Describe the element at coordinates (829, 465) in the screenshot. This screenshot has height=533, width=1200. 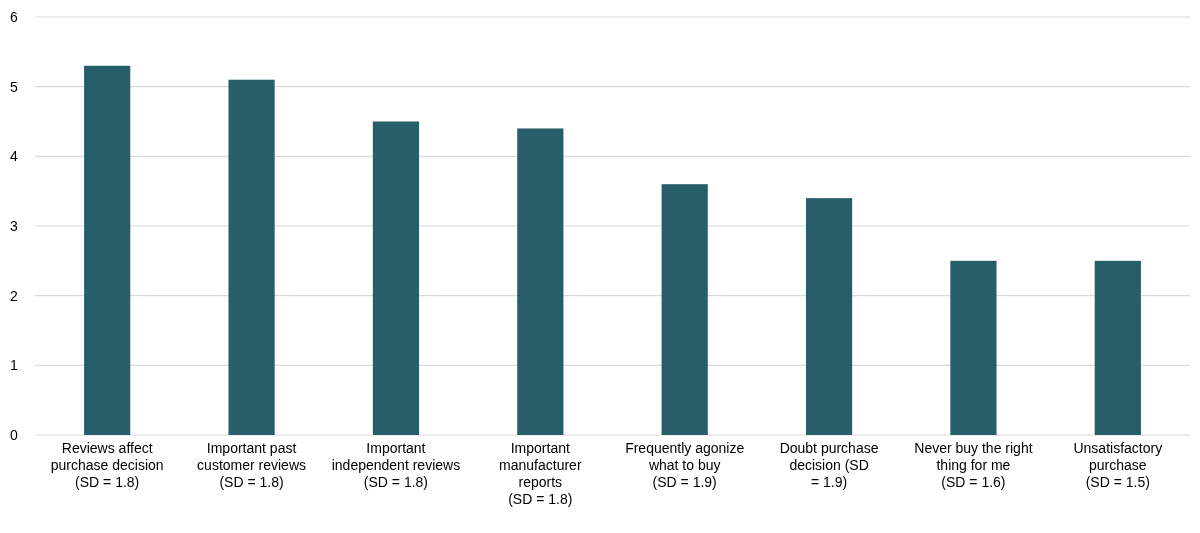
I see `x-tick-label: Doubt purchase decision (SD = 1.9)` at that location.